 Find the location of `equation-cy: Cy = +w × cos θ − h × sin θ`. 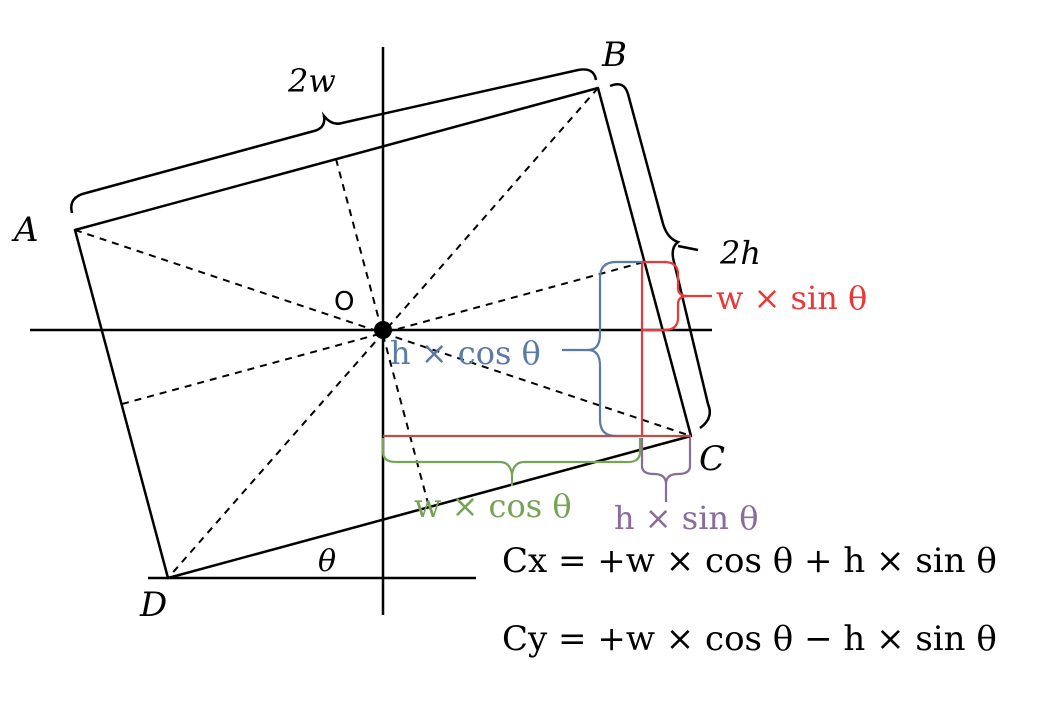

equation-cy: Cy = +w × cos θ − h × sin θ is located at coordinates (749, 639).